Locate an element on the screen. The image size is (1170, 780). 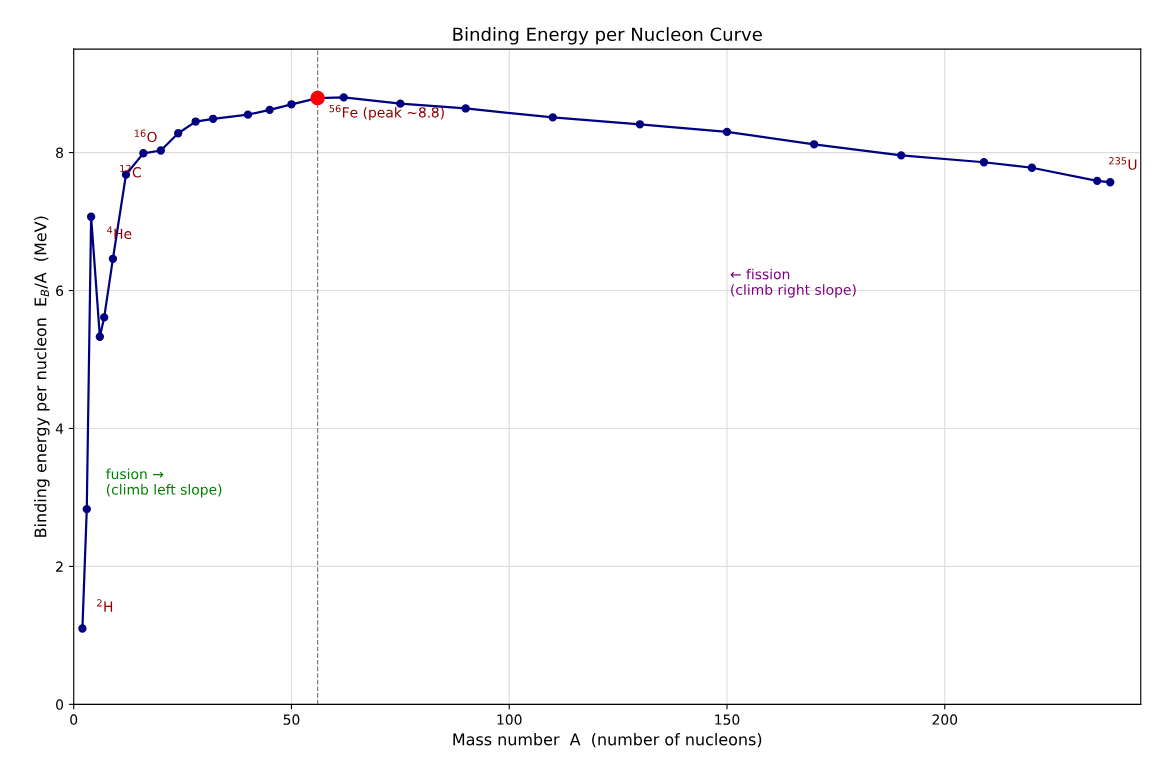
annotation: ← fission (climb right slope) is located at coordinates (793, 283).